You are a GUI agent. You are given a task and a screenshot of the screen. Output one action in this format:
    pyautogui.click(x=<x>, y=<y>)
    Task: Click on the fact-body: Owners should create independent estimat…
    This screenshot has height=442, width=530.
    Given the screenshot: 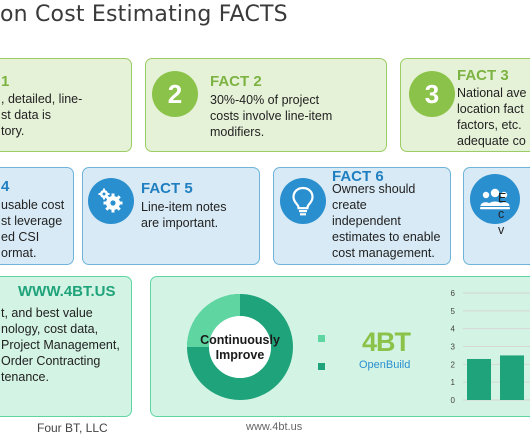 What is the action you would take?
    pyautogui.click(x=386, y=221)
    